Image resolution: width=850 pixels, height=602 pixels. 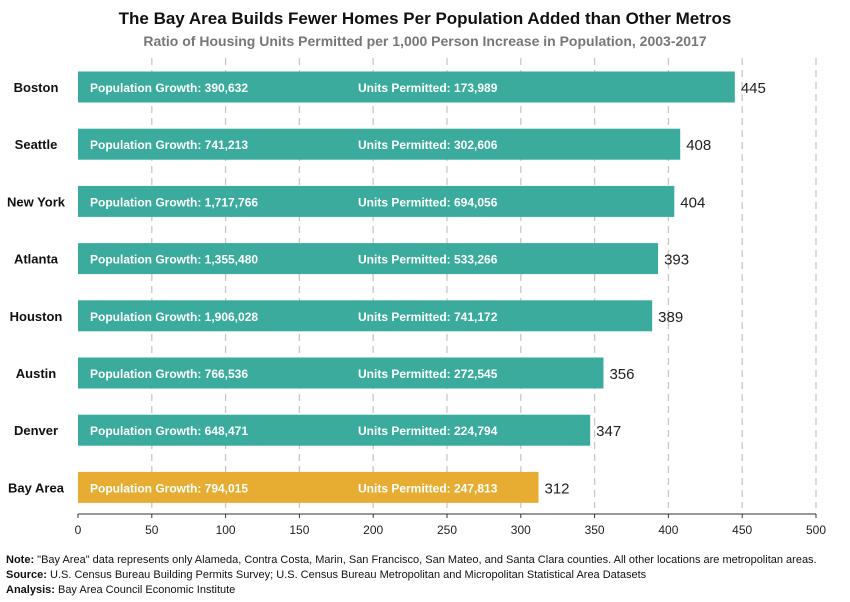 I want to click on category-label: Bay Area, so click(x=36, y=487).